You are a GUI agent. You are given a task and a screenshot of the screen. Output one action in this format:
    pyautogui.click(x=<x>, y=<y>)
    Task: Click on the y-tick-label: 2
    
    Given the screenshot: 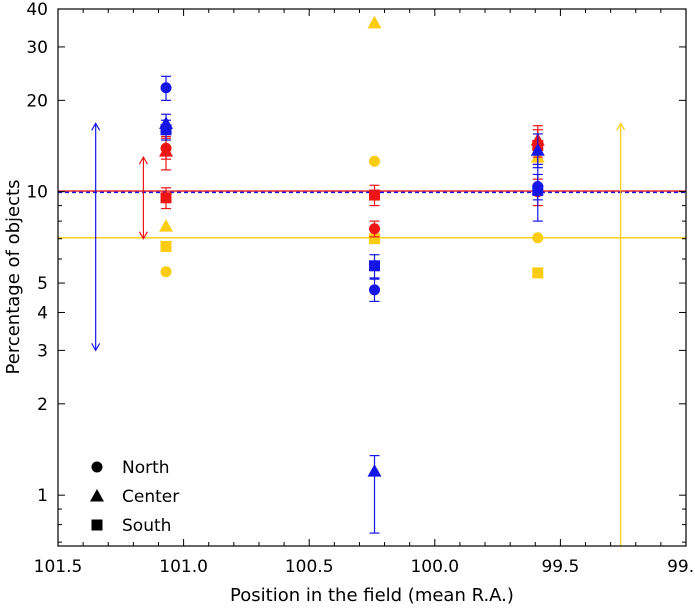 What is the action you would take?
    pyautogui.click(x=42, y=405)
    